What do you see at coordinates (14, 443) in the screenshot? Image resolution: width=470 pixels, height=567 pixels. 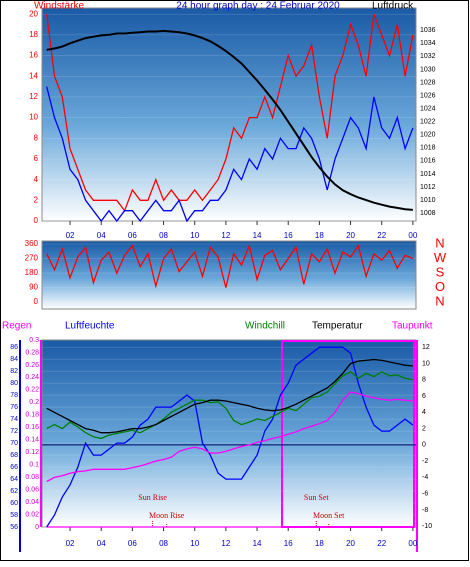 I see `y-tick-label: 70` at bounding box center [14, 443].